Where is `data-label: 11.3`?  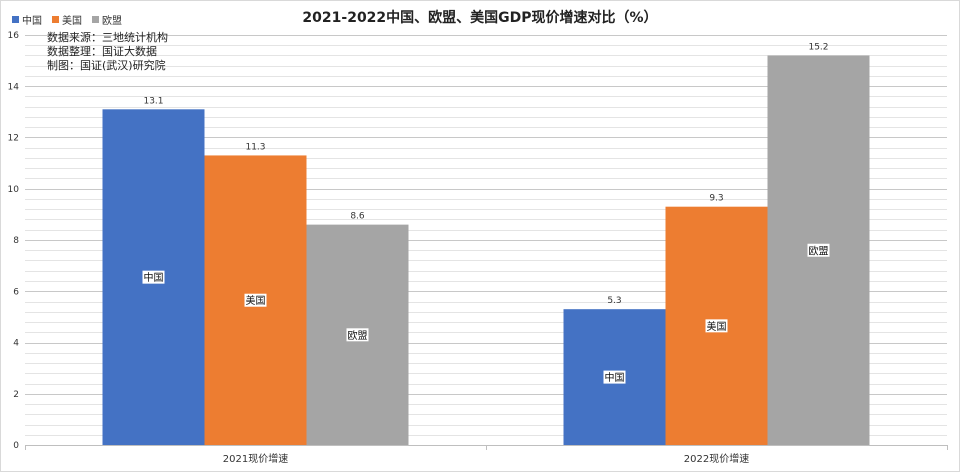
data-label: 11.3 is located at coordinates (255, 147).